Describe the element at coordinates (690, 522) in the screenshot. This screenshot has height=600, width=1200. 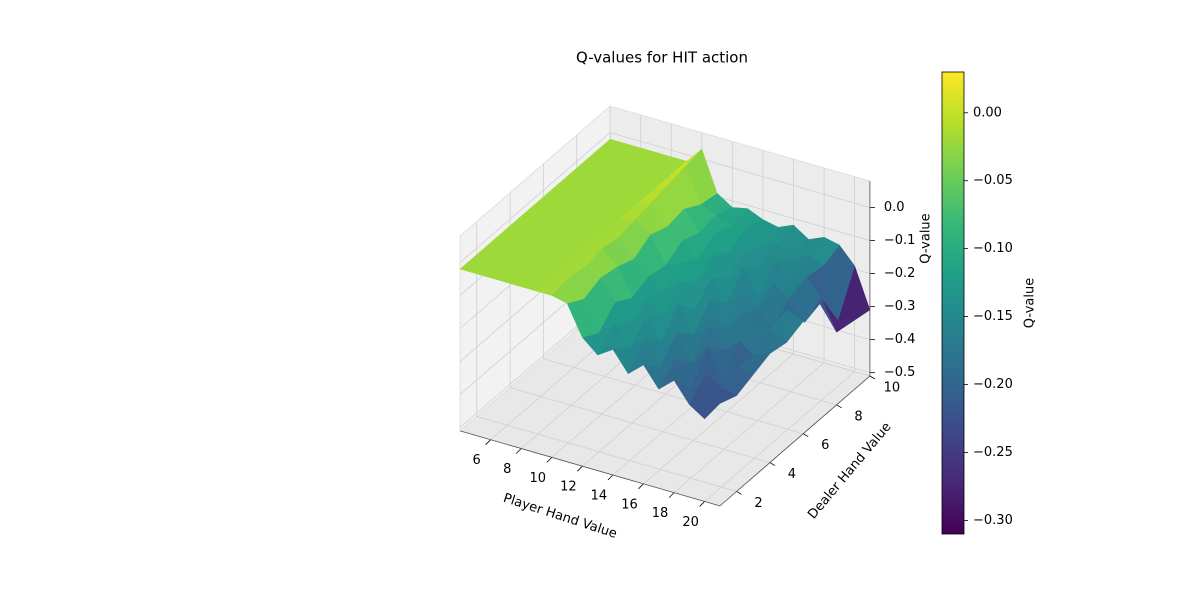
I see `x-tick-label: 20` at that location.